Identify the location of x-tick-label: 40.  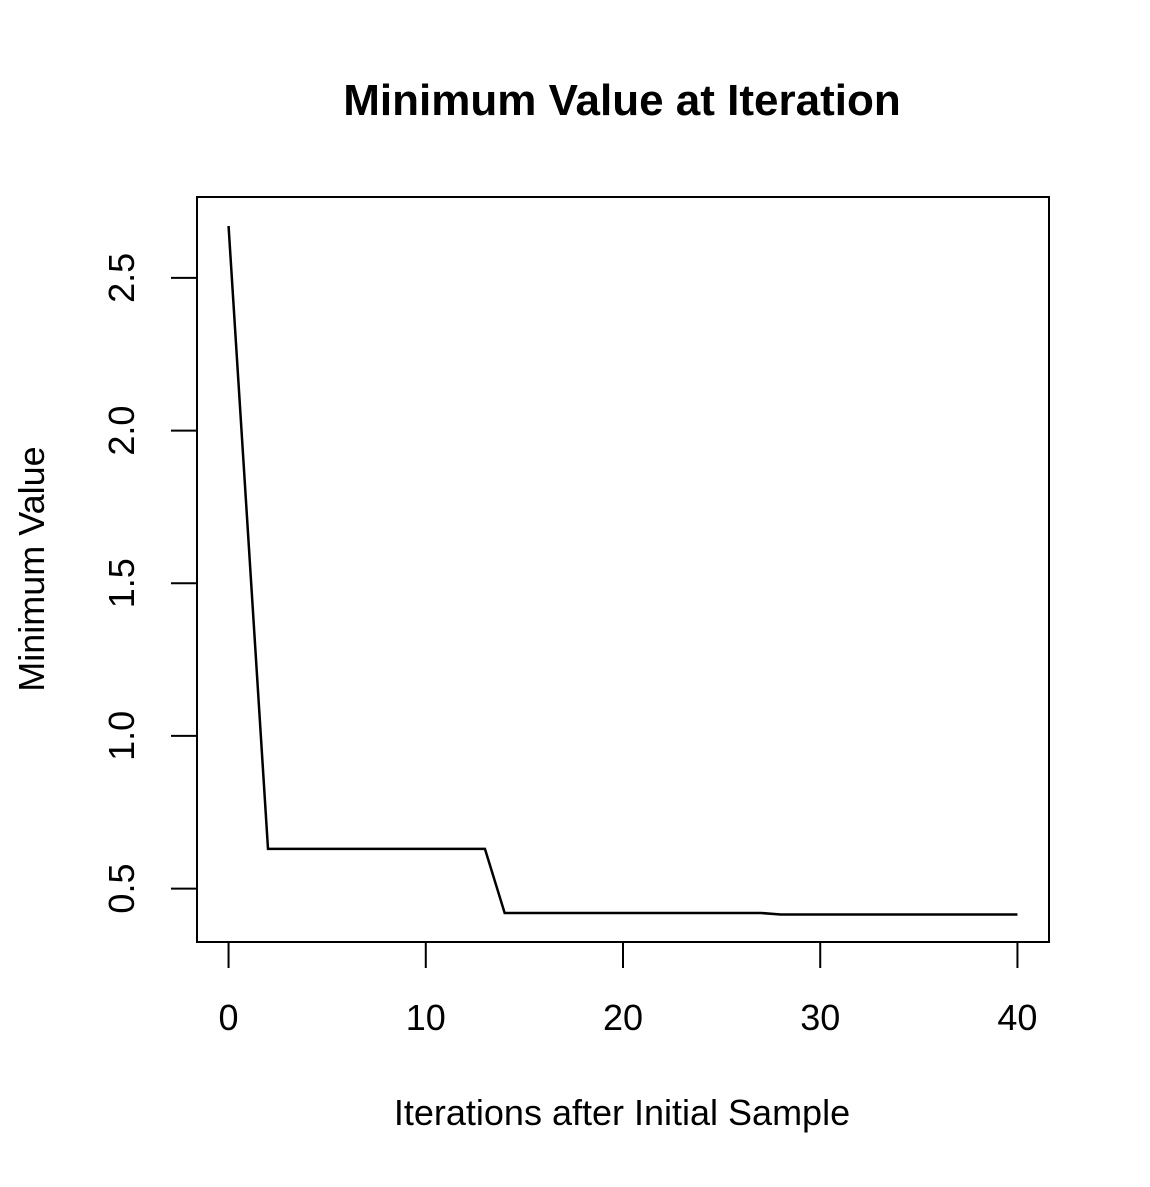
(1017, 1017).